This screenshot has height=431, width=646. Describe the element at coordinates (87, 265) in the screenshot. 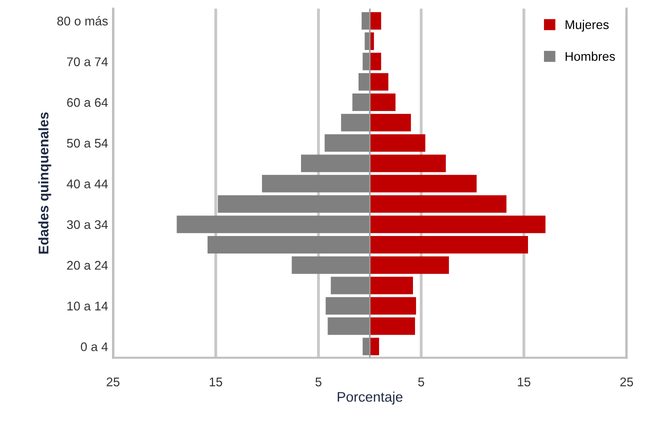

I see `y-tick-label: 20 a 24` at that location.